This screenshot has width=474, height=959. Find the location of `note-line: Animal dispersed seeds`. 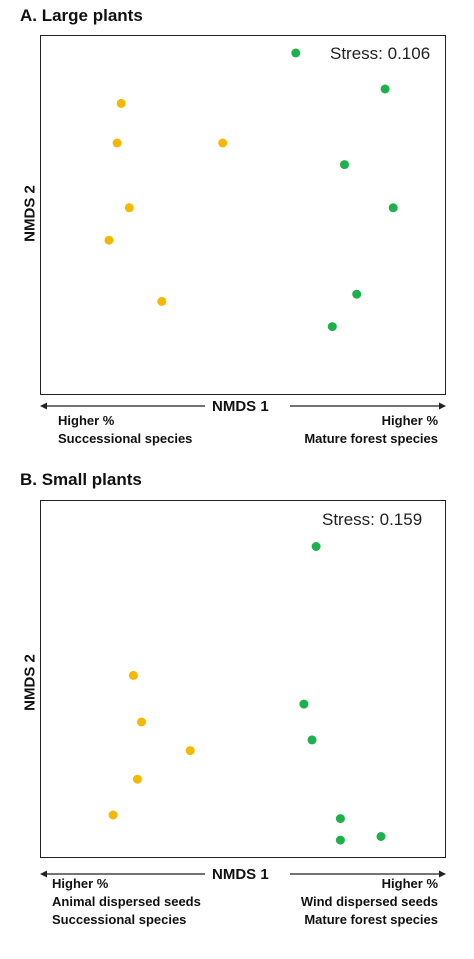

note-line: Animal dispersed seeds is located at coordinates (126, 901).